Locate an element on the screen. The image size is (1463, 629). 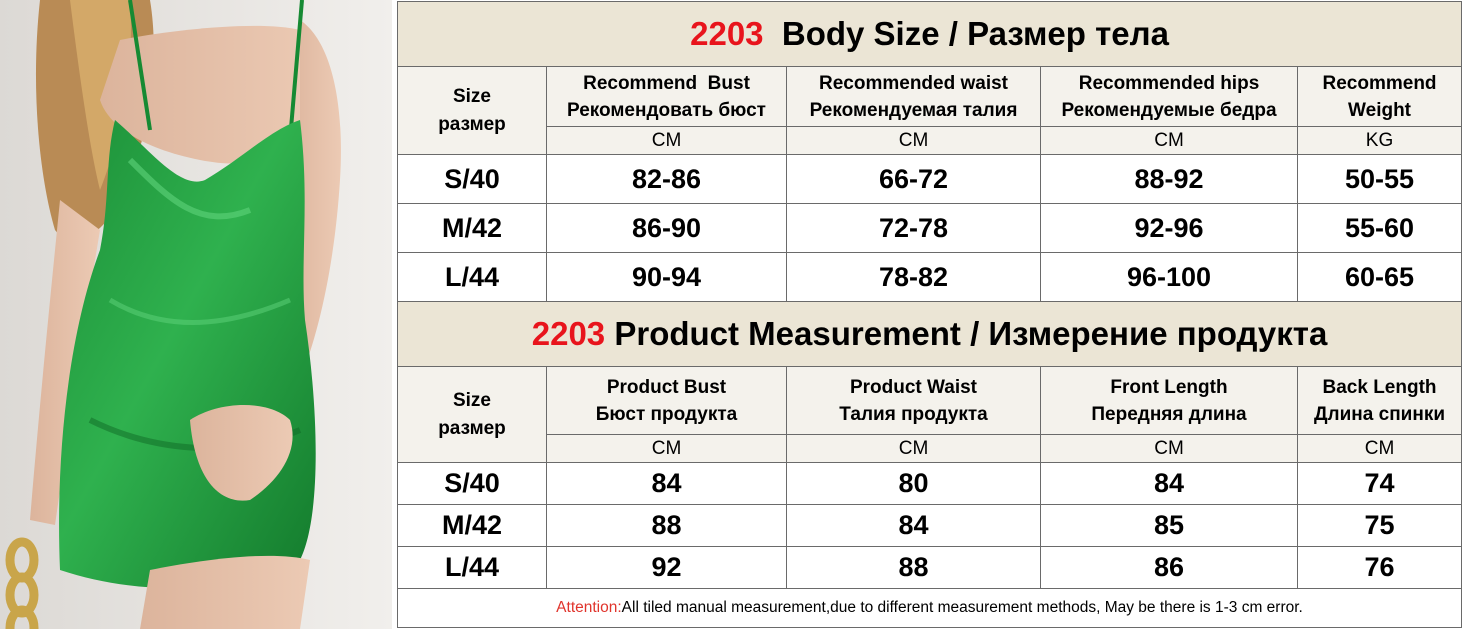
value-cell: 92 is located at coordinates (666, 567).